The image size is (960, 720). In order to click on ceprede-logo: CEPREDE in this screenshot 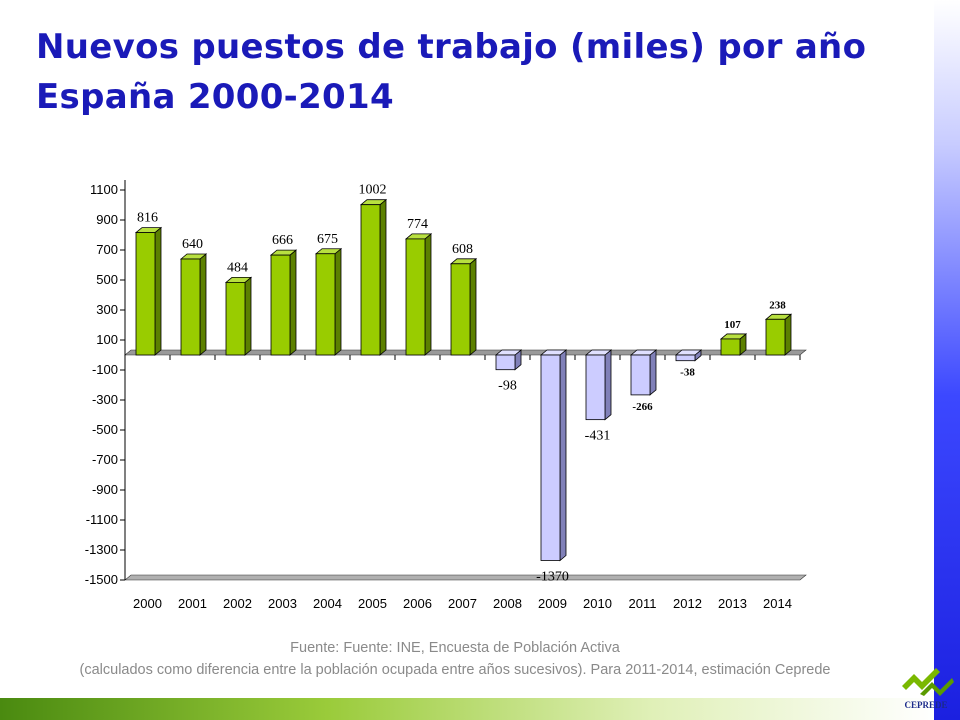, I will do `click(926, 691)`.